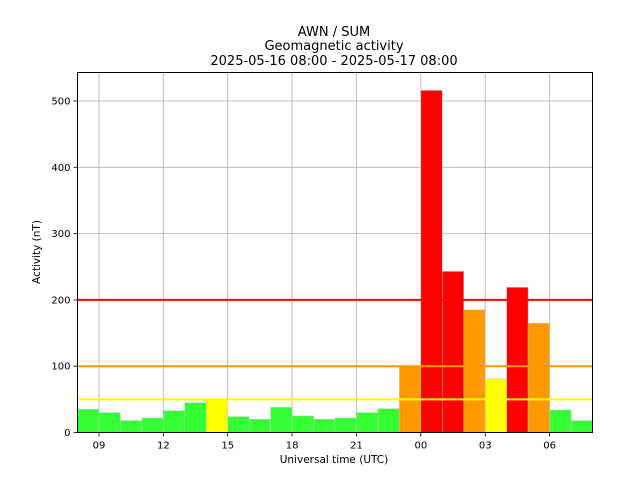  What do you see at coordinates (334, 32) in the screenshot?
I see `chart-title-line-1: AWN / SUM` at bounding box center [334, 32].